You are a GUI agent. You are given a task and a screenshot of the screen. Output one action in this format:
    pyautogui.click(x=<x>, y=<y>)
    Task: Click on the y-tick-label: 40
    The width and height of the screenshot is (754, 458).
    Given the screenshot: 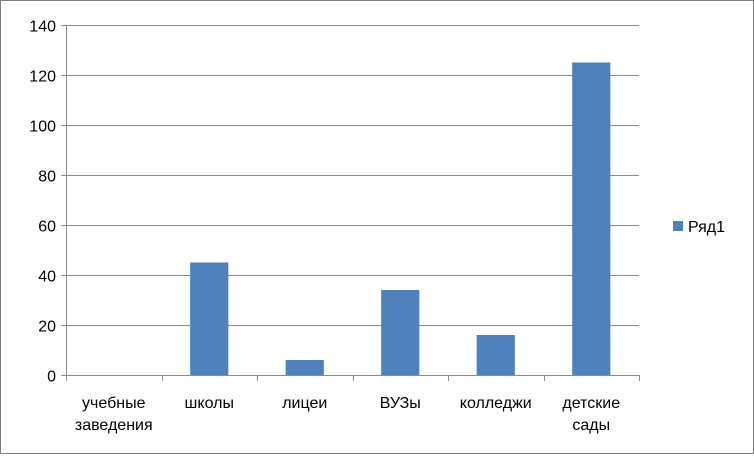 What is the action you would take?
    pyautogui.click(x=47, y=277)
    